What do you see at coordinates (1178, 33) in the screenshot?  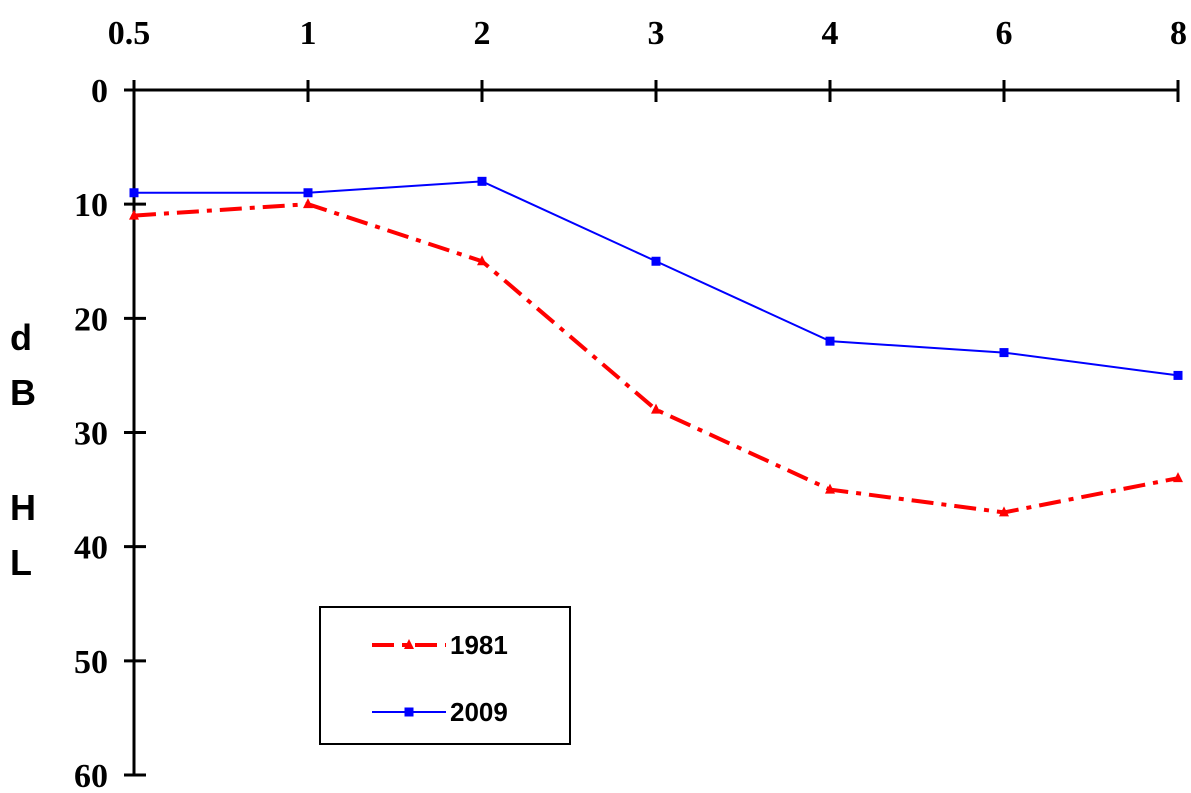 I see `x-tick-label: 8` at bounding box center [1178, 33].